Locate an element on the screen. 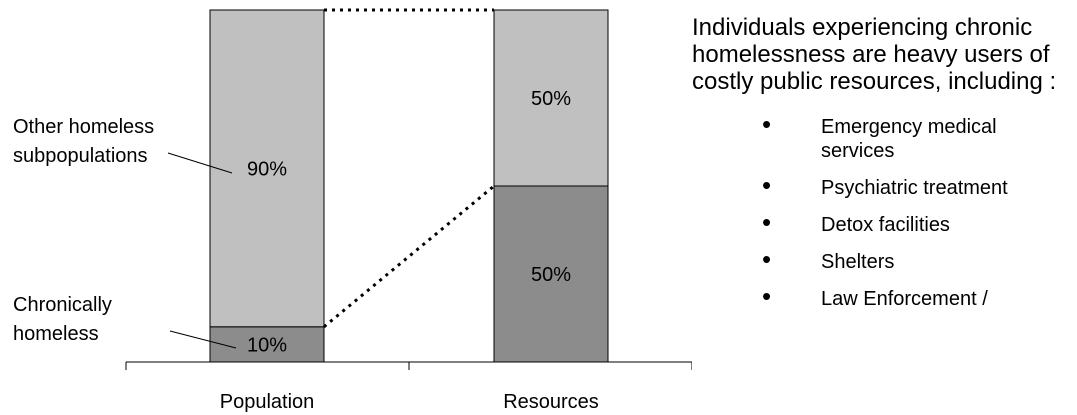  resource-list-item: • Shelters is located at coordinates (881, 260).